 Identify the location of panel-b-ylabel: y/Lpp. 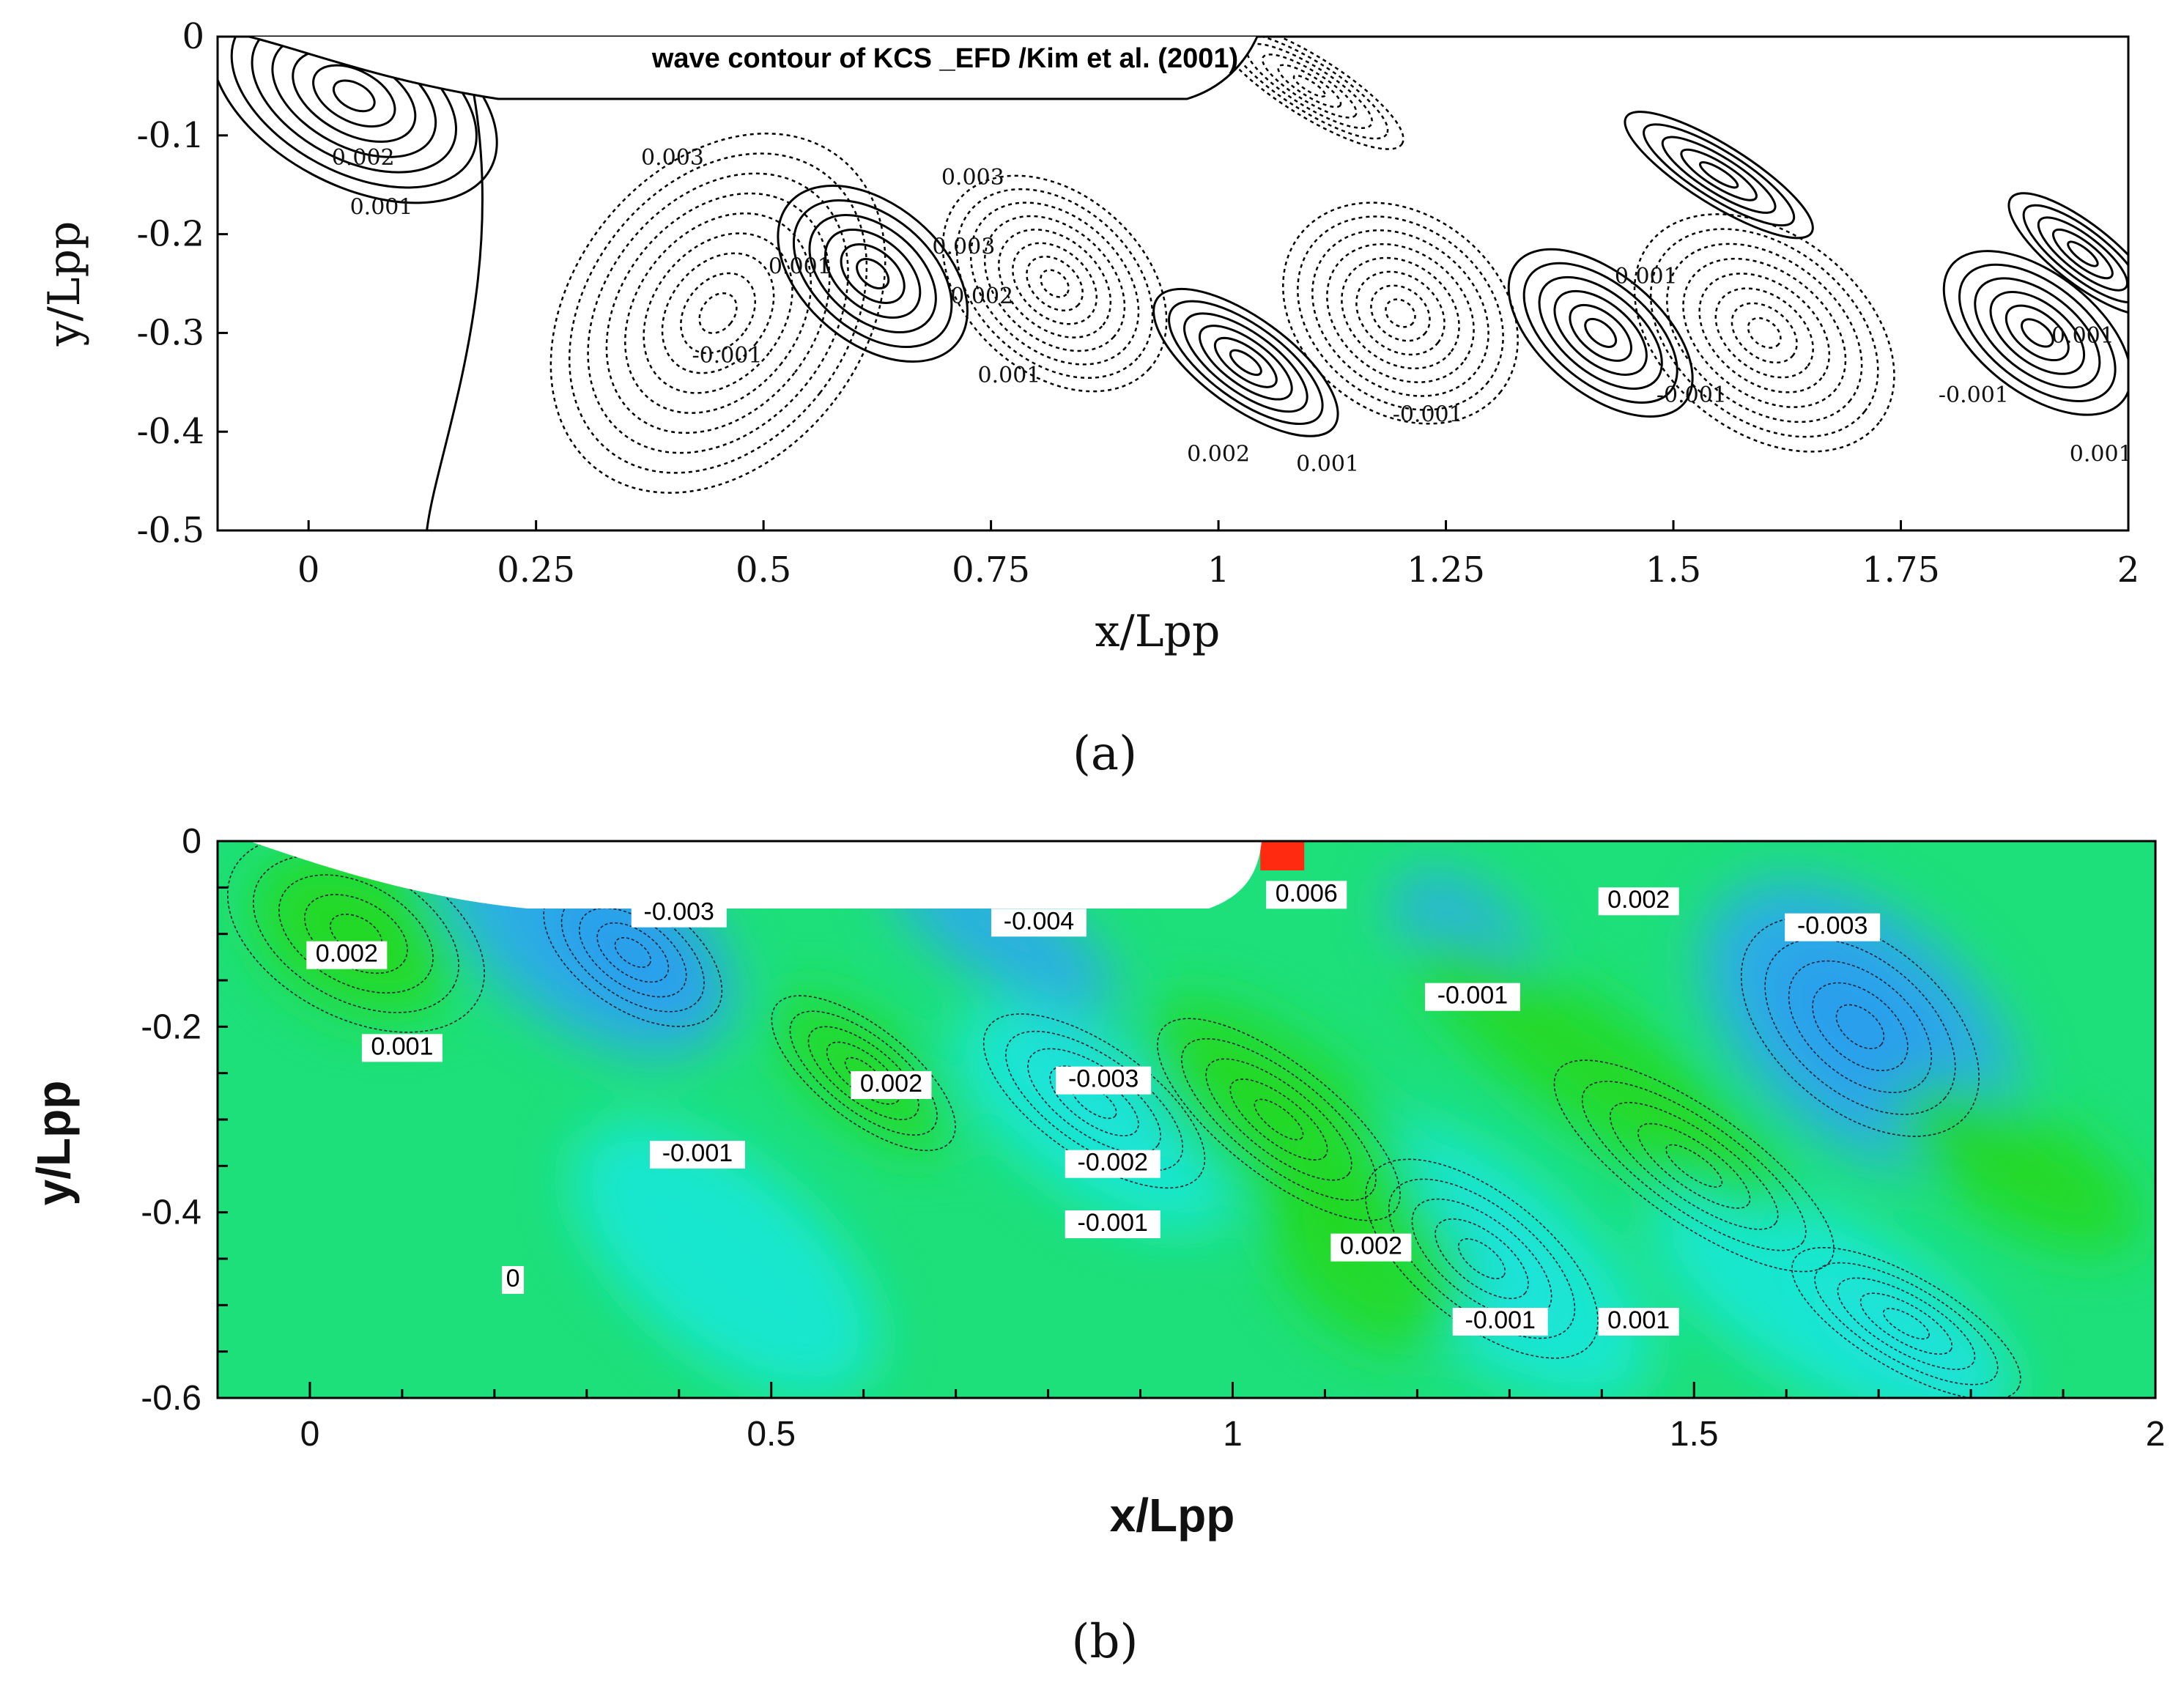
(53, 1144).